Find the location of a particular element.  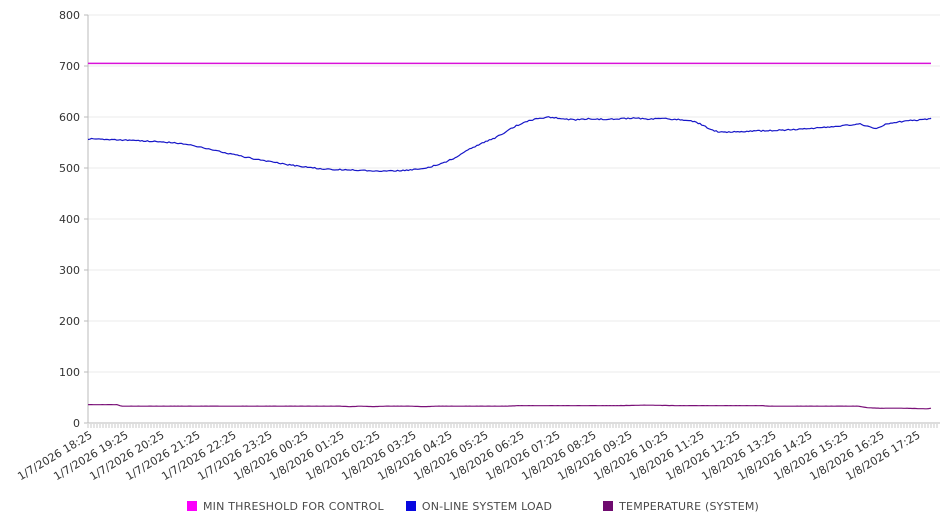

legend-label-min-threshold: MIN THRESHOLD FOR CONTROL is located at coordinates (293, 506).